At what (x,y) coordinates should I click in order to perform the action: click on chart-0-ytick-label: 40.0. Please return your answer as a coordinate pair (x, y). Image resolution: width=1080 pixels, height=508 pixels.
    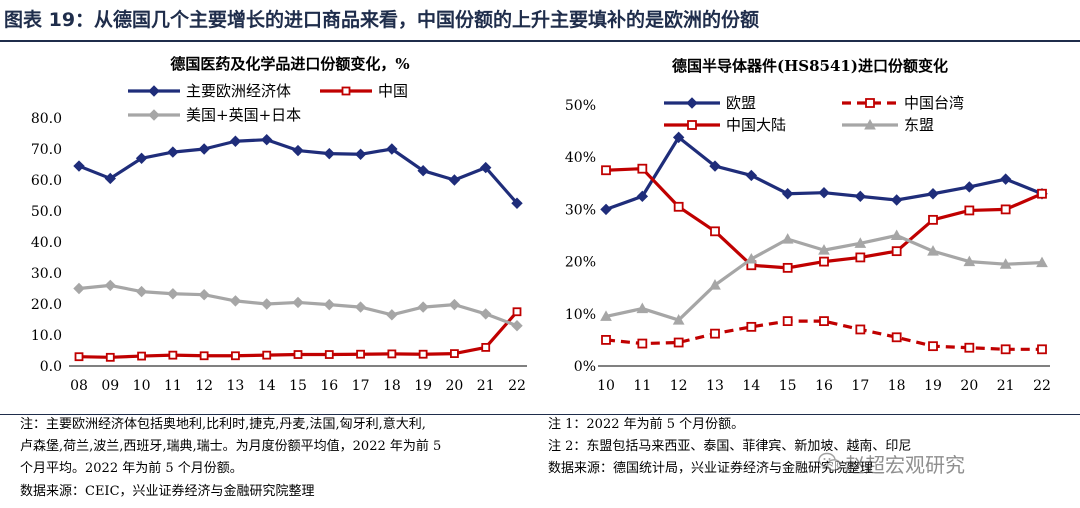
    Looking at the image, I should click on (46, 243).